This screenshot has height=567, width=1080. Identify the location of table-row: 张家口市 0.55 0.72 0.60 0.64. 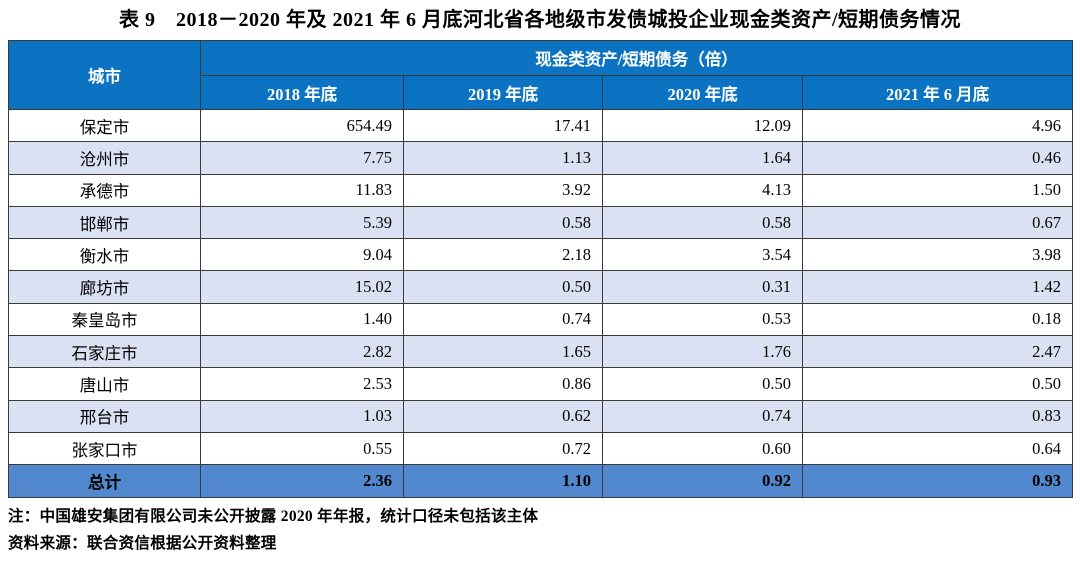
(541, 448).